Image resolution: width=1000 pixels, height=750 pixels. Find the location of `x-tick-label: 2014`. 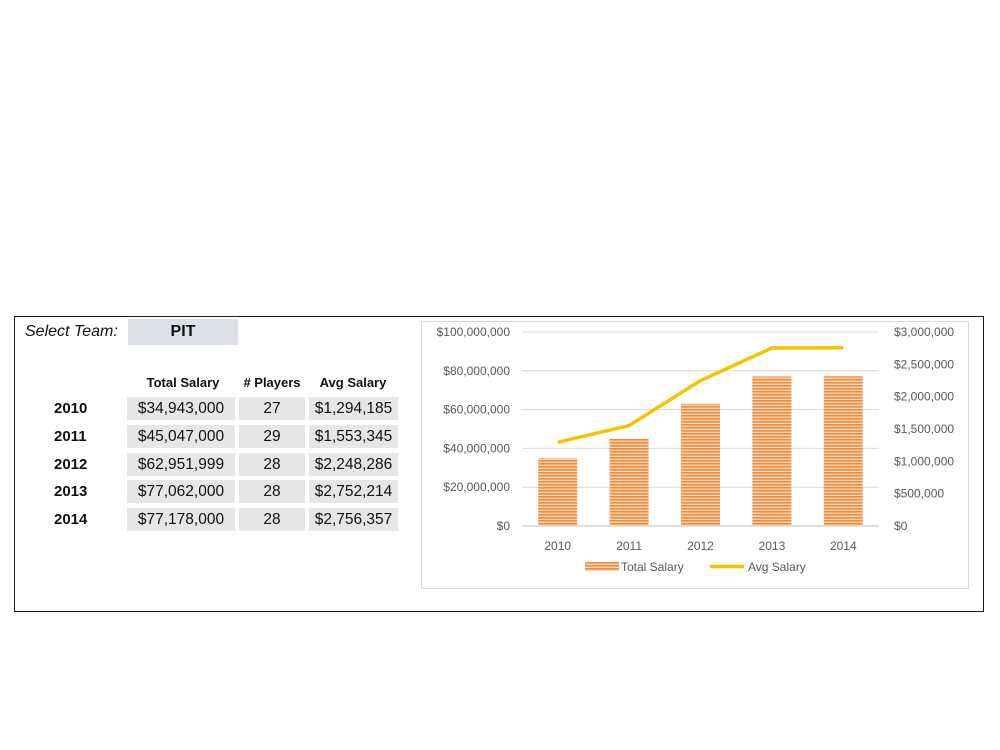

x-tick-label: 2014 is located at coordinates (843, 546).